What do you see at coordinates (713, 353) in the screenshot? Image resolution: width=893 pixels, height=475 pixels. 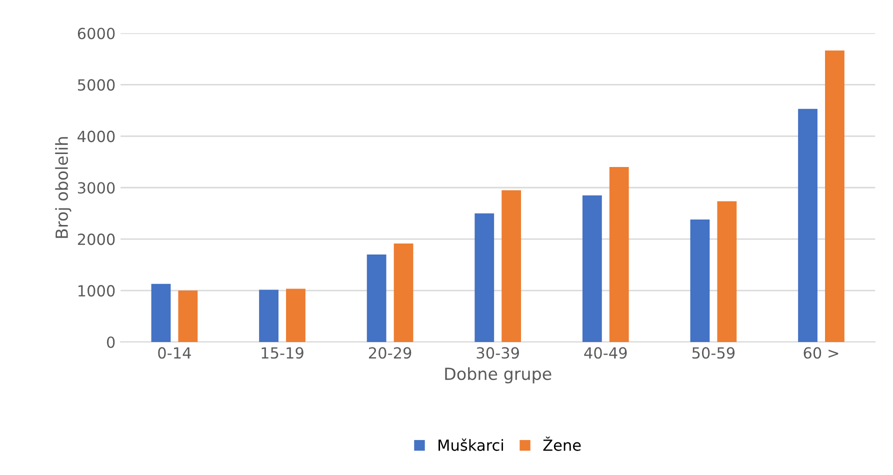 I see `x-tick-label: 50-59` at bounding box center [713, 353].